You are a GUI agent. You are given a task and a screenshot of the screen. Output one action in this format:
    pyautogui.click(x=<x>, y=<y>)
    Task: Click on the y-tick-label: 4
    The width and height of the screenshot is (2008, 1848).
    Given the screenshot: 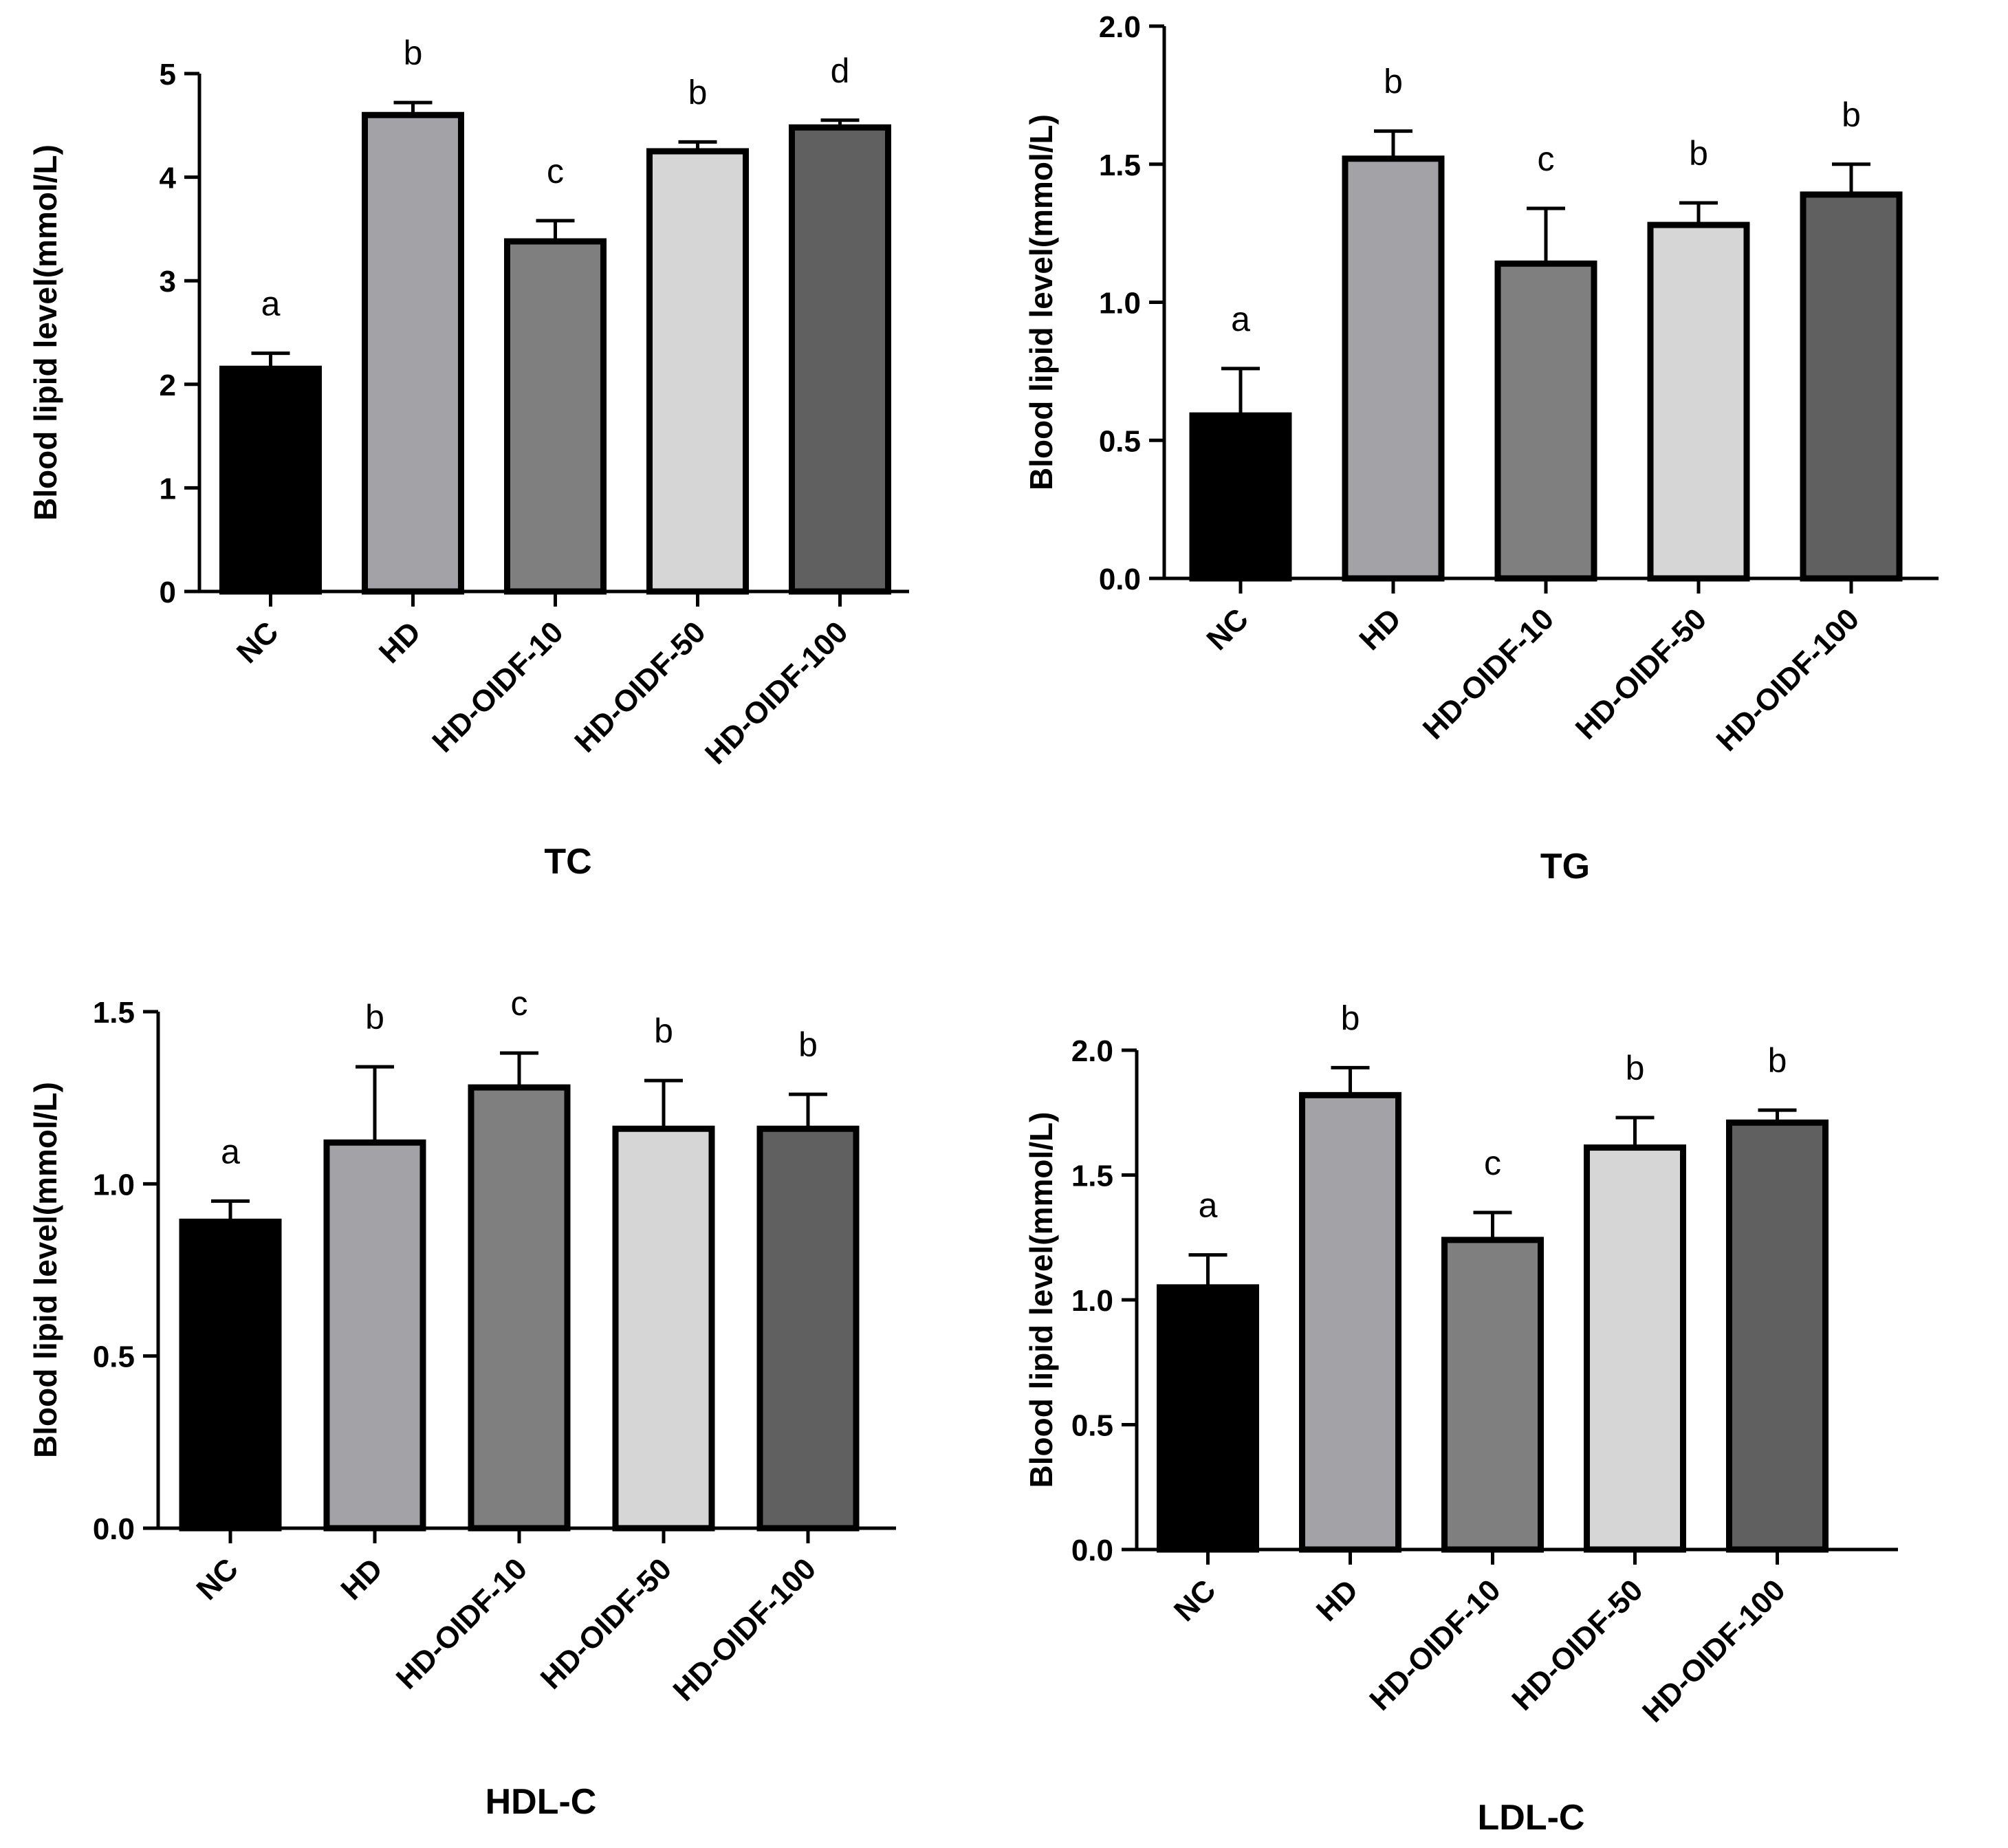 What is the action you would take?
    pyautogui.click(x=168, y=179)
    